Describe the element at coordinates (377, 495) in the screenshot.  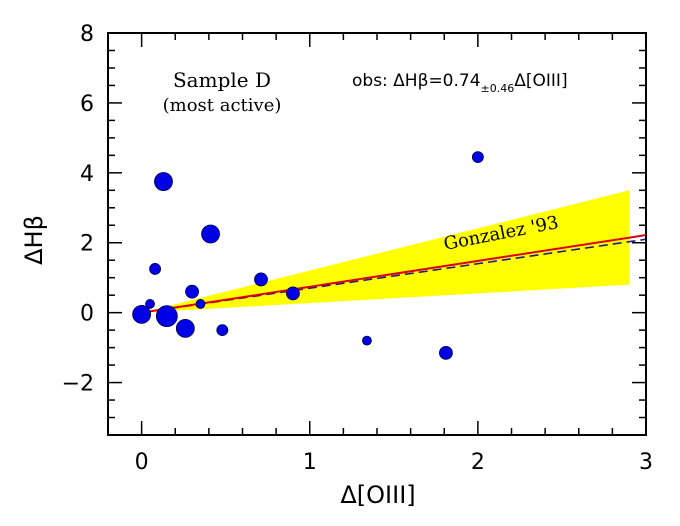
I see `x-axis-title: Δ[OIII]` at that location.